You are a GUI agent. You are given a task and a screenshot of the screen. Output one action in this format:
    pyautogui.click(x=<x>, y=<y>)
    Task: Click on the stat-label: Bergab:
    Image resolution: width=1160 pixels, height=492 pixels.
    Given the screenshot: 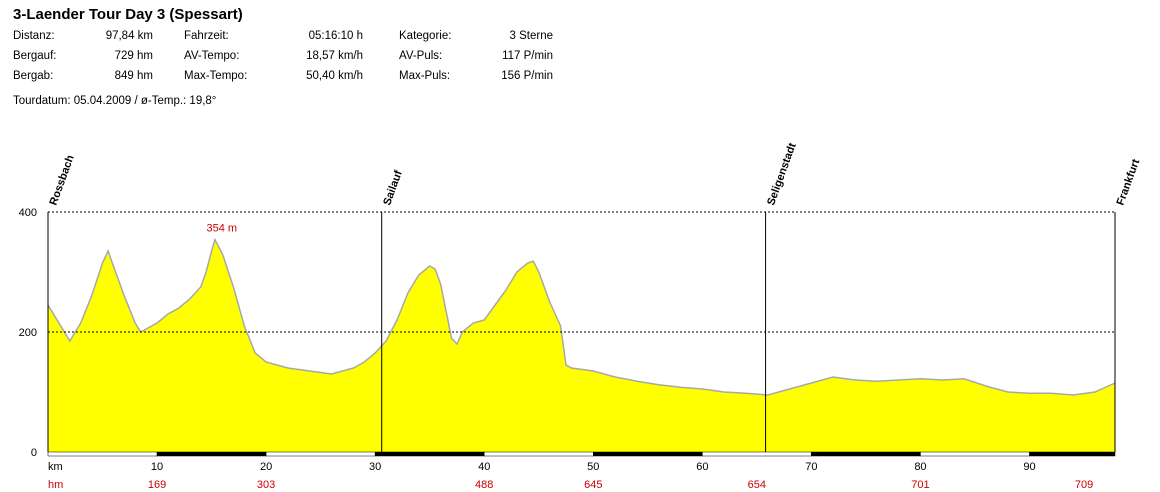 What is the action you would take?
    pyautogui.click(x=33, y=76)
    